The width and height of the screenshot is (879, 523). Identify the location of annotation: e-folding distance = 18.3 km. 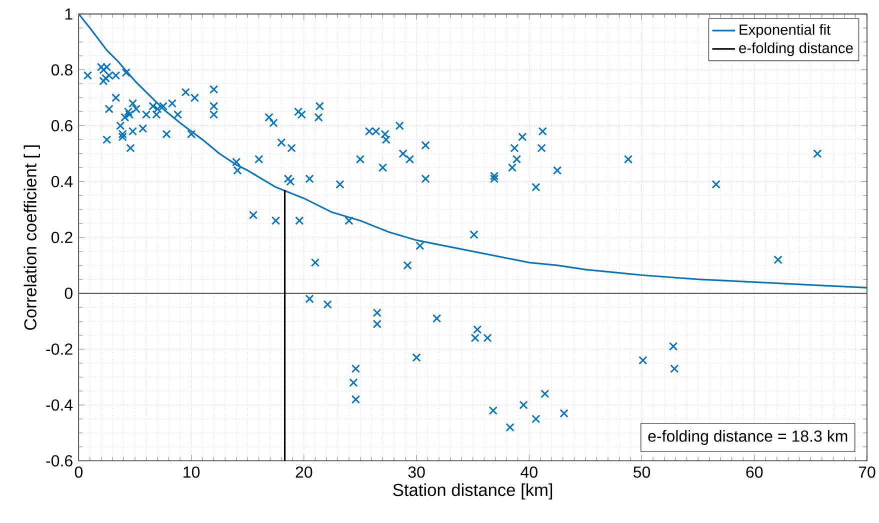
(748, 438).